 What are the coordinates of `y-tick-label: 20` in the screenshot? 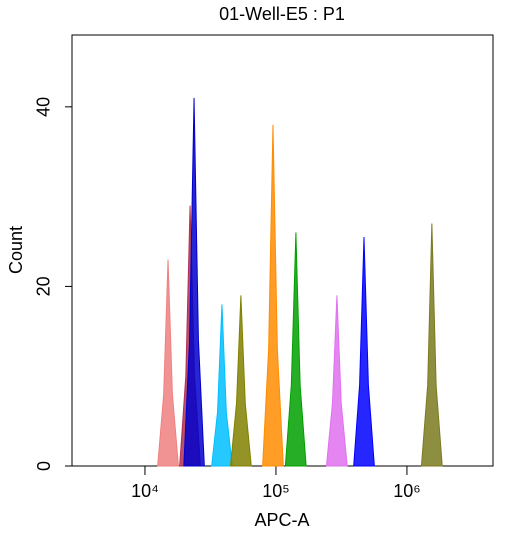 It's located at (44, 286).